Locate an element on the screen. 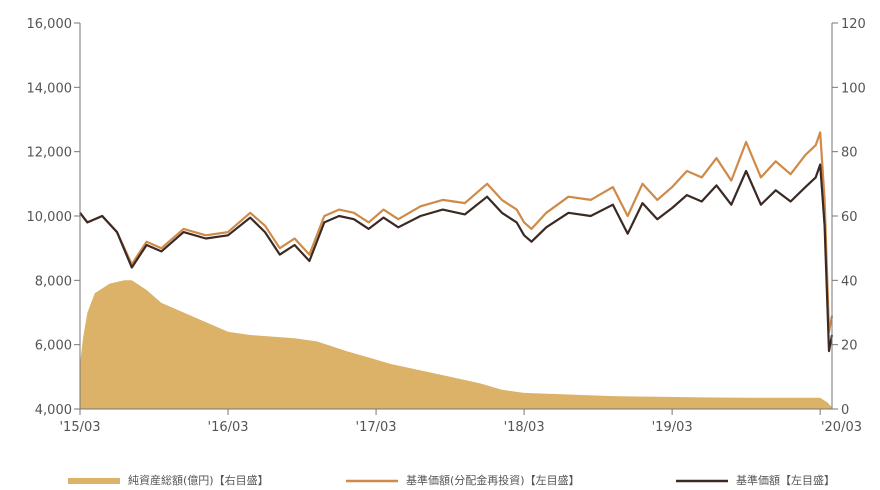 The height and width of the screenshot is (490, 880). x-tick-label: '20/03 is located at coordinates (841, 427).